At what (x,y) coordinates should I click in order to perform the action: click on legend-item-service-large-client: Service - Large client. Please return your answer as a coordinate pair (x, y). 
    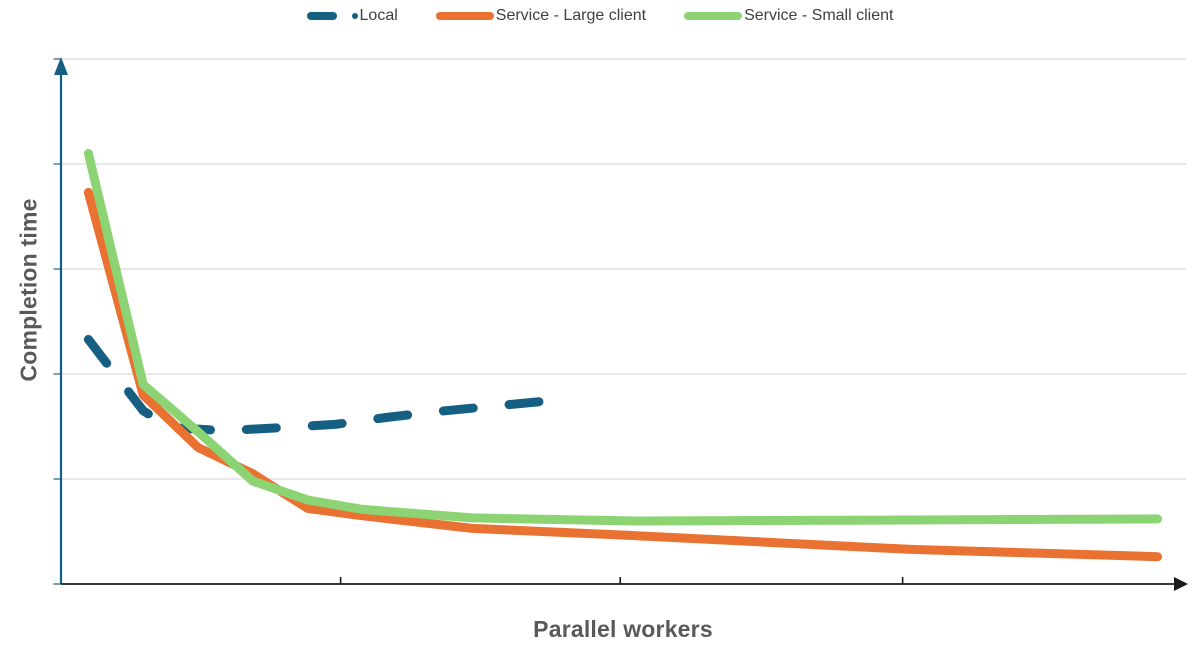
    Looking at the image, I should click on (541, 16).